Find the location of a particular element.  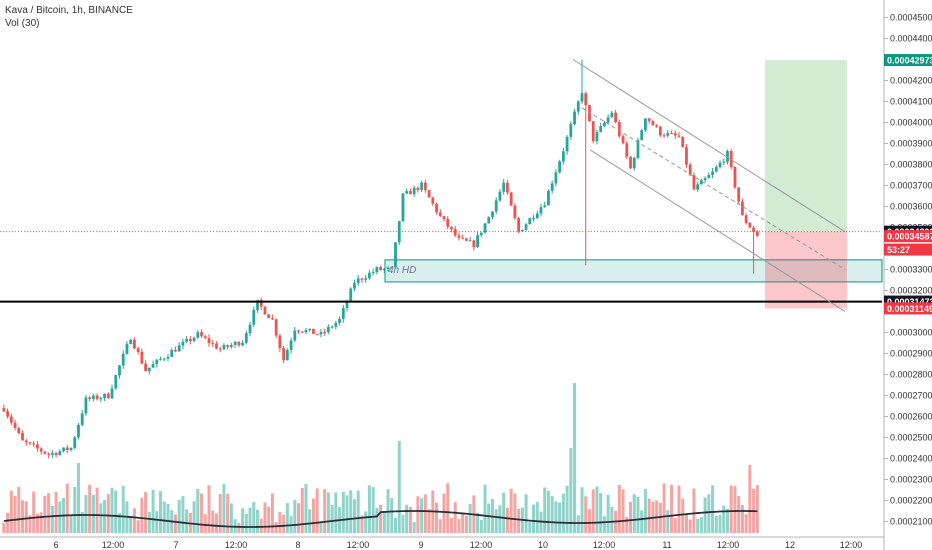

channel-lower-line is located at coordinates (717, 230).